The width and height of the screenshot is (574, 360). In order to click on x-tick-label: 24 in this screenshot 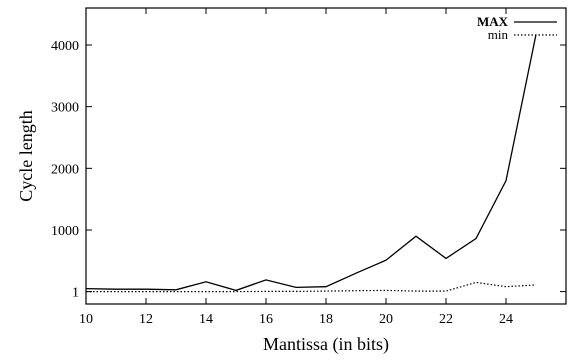, I will do `click(506, 319)`.